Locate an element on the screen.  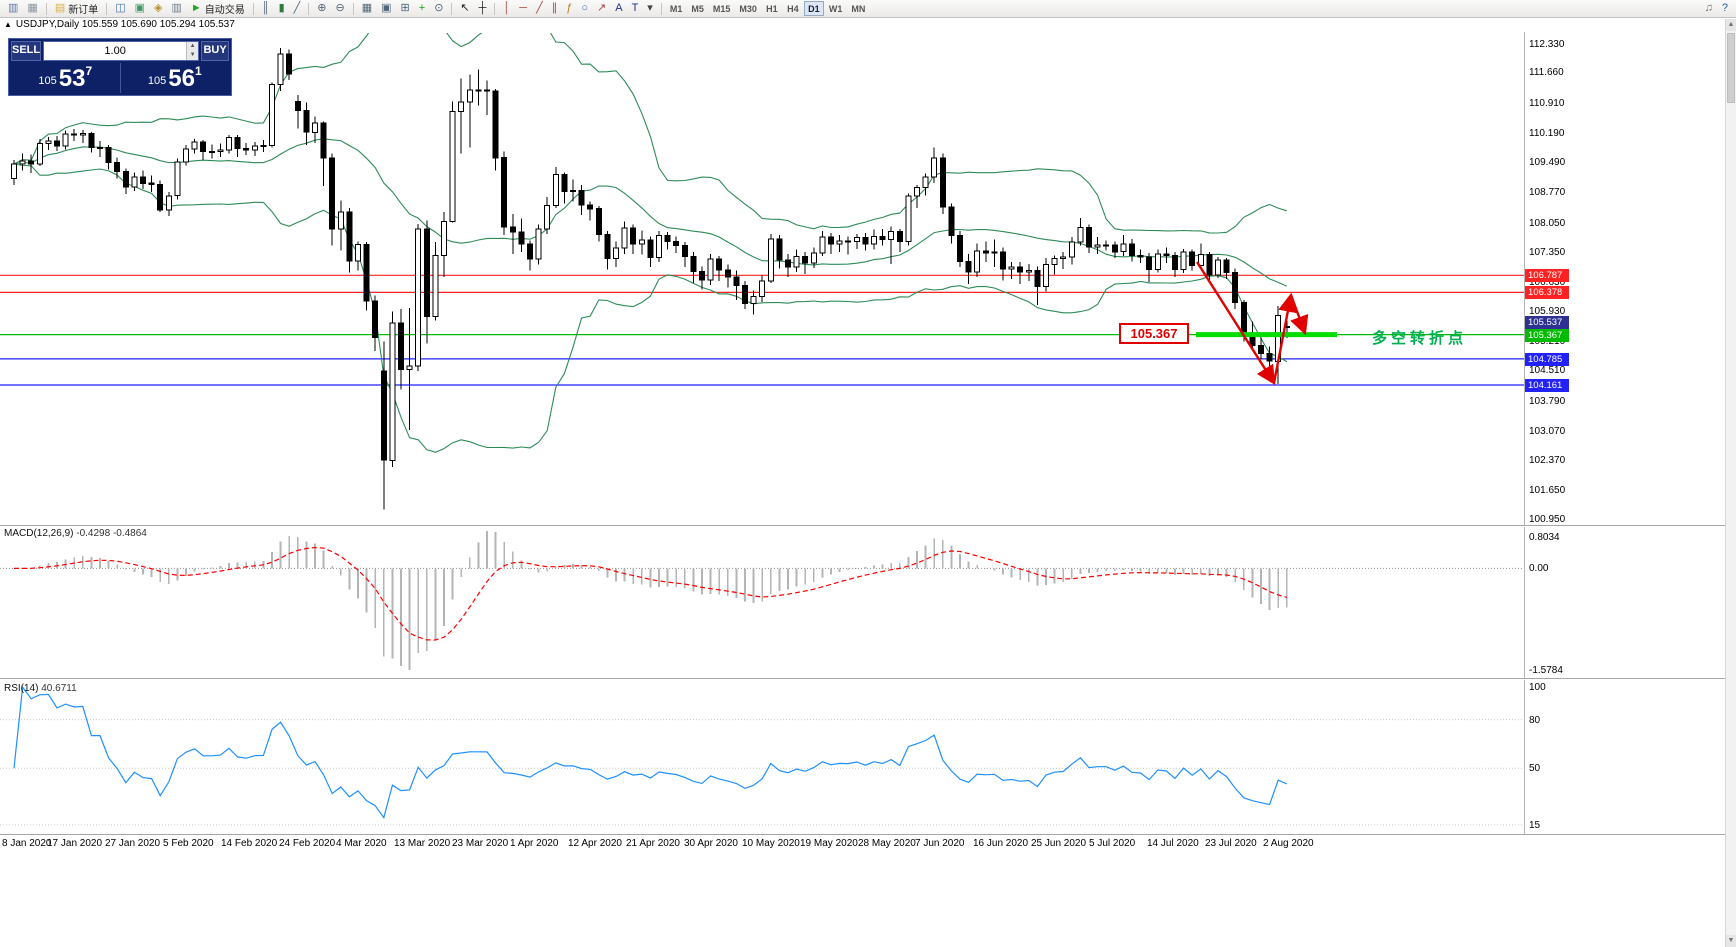
arrows-tool-button: ↗ is located at coordinates (601, 9).